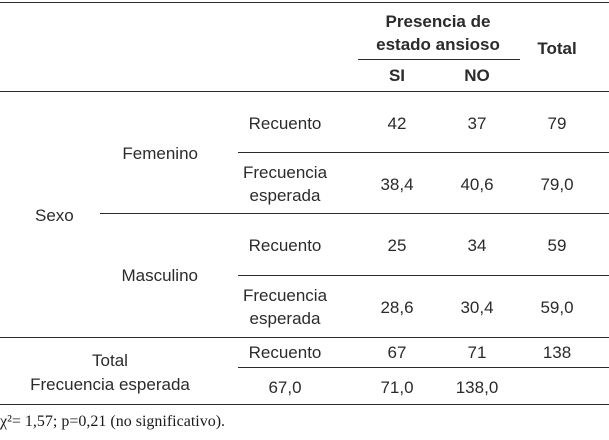 The image size is (609, 440). Describe the element at coordinates (110, 384) in the screenshot. I see `totals-label-2: Frecuencia esperada` at that location.